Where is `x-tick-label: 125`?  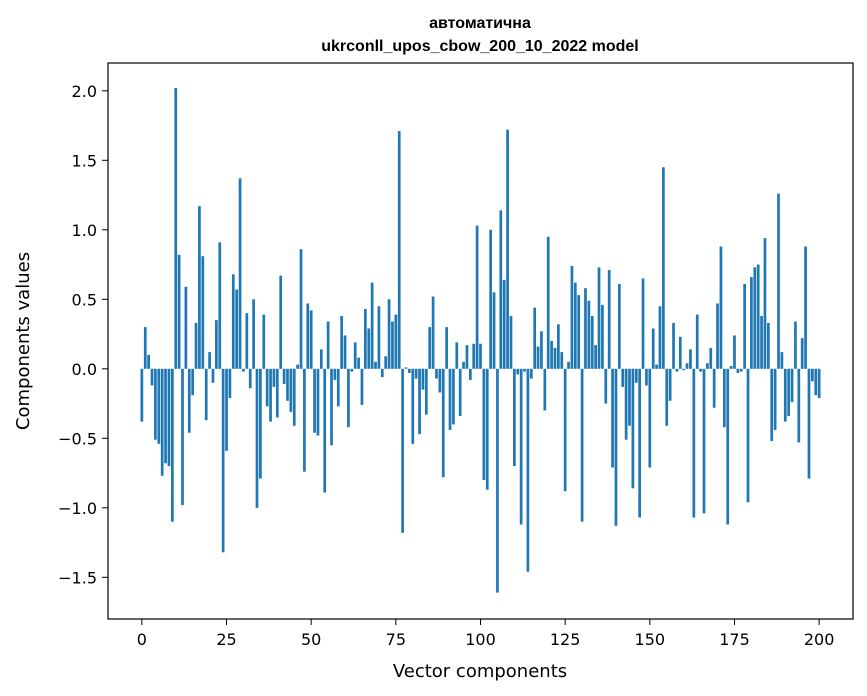
x-tick-label: 125 is located at coordinates (565, 639).